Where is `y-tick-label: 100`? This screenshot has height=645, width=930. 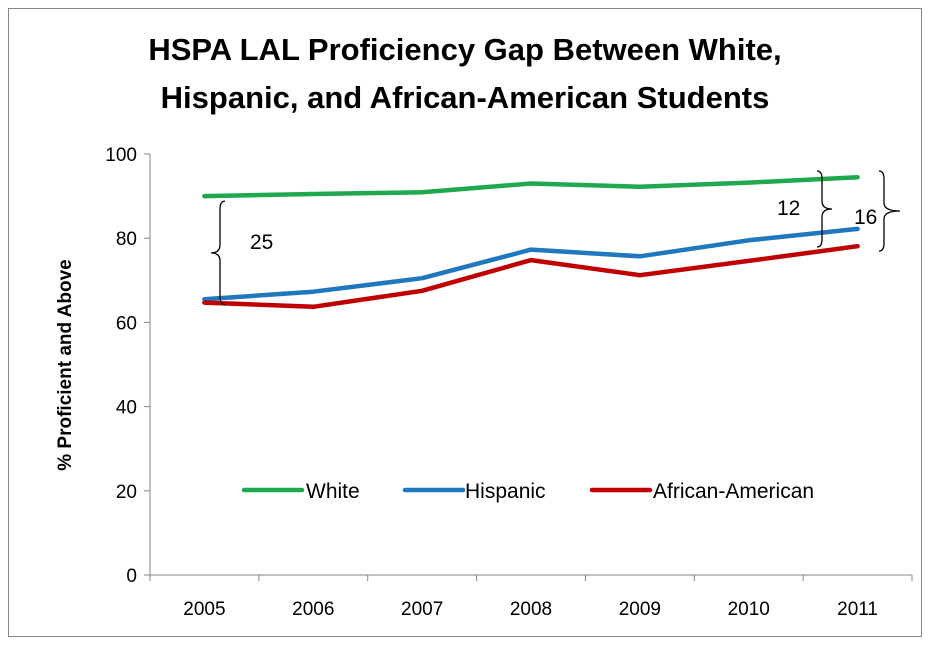
y-tick-label: 100 is located at coordinates (121, 155).